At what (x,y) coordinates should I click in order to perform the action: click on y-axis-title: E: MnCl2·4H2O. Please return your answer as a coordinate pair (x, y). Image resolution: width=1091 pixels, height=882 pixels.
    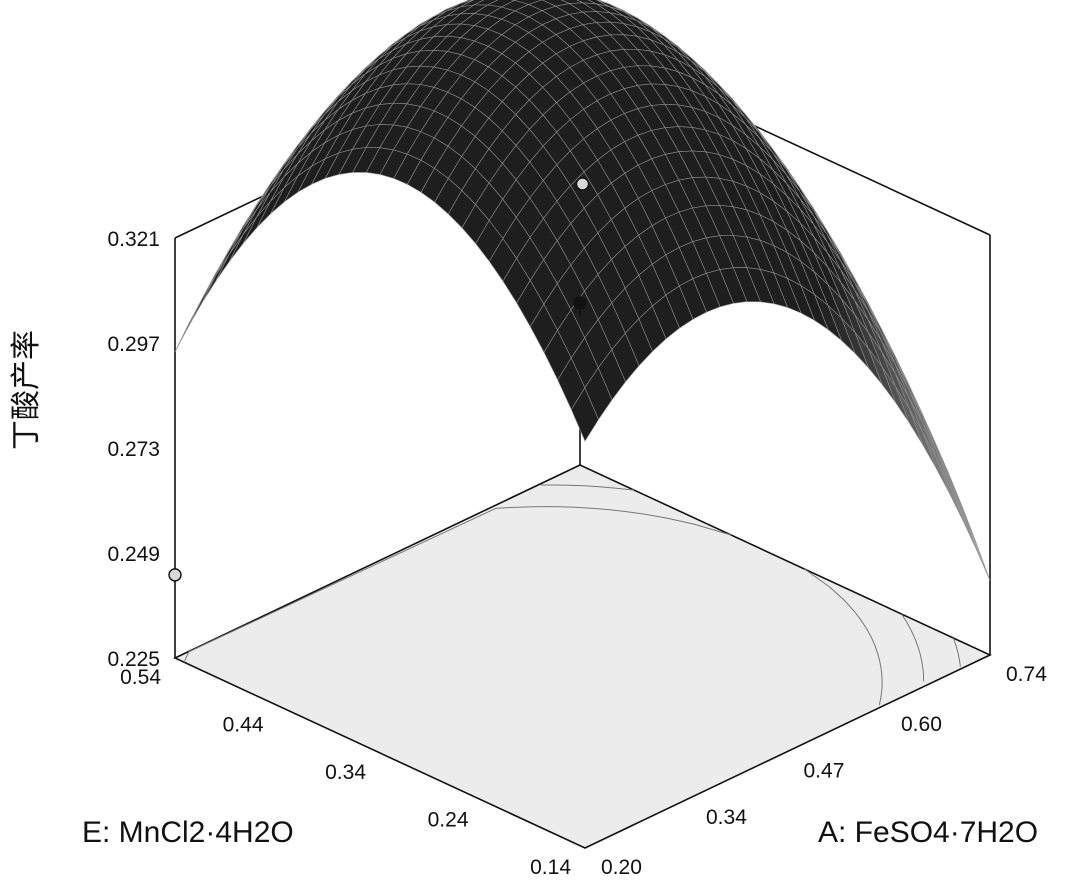
    Looking at the image, I should click on (188, 832).